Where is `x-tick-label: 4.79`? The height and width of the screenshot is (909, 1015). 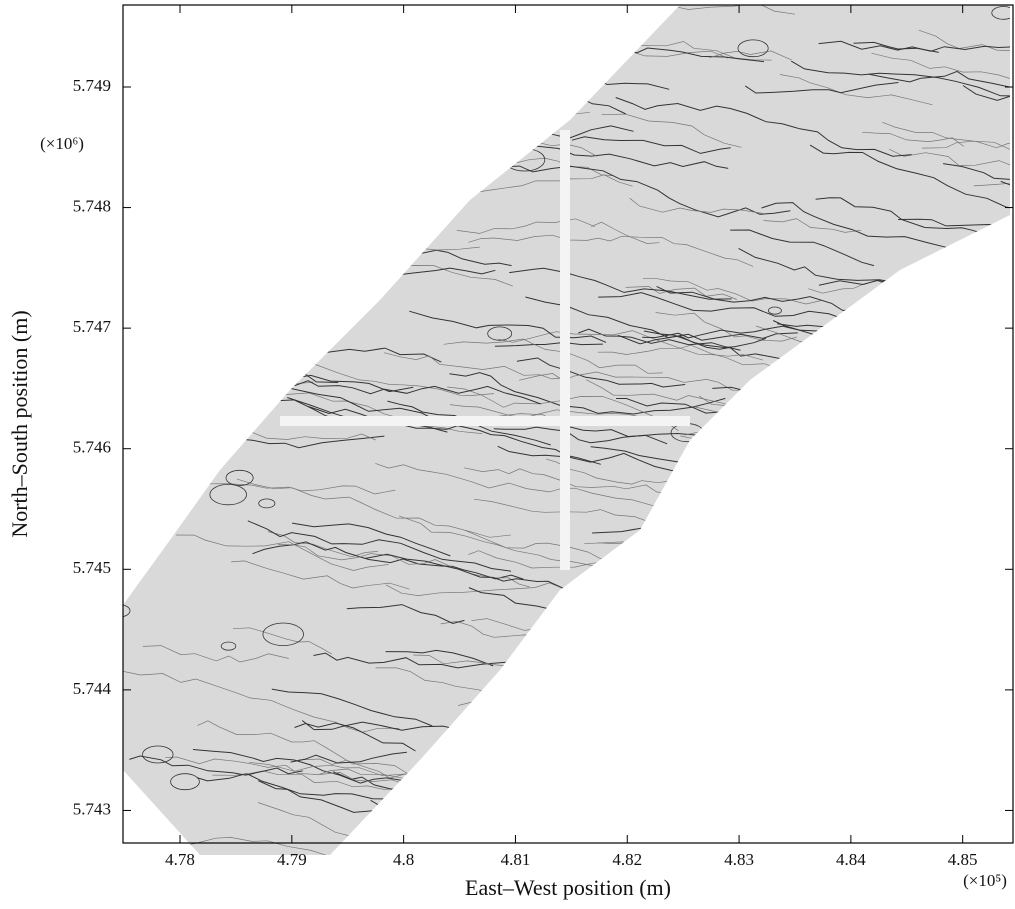 x-tick-label: 4.79 is located at coordinates (292, 859).